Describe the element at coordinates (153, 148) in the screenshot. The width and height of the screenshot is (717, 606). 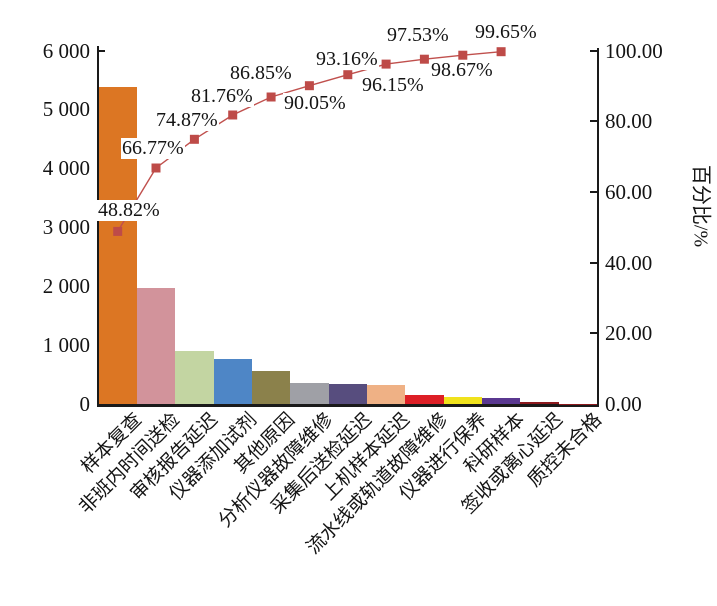
I see `cumulative-pct-label: 66.77%` at that location.